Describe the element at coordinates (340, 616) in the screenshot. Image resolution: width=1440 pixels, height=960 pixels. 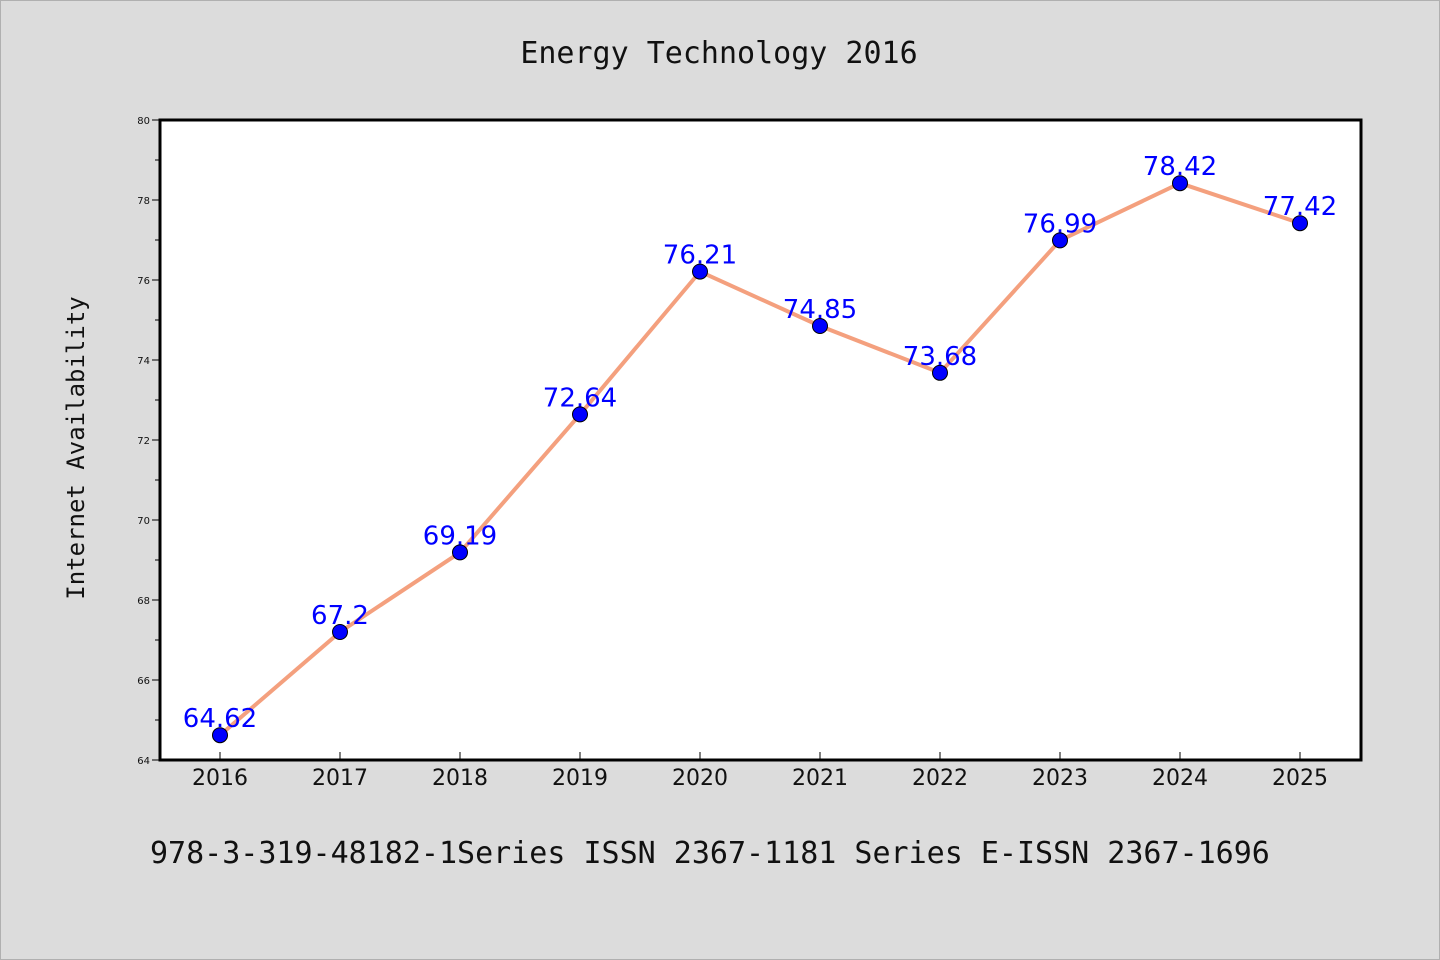
I see `data-label: 67.2` at that location.